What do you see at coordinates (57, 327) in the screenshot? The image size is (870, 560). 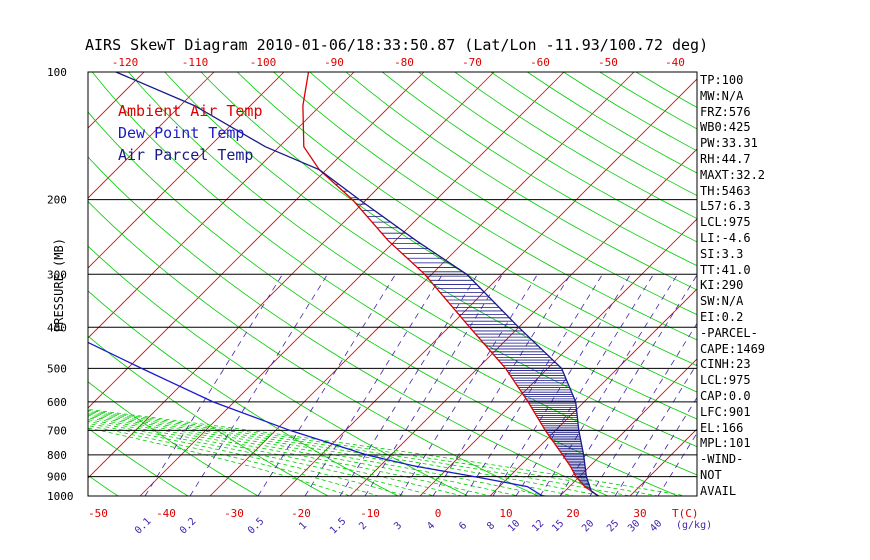 I see `pressure-tick-label: 400` at bounding box center [57, 327].